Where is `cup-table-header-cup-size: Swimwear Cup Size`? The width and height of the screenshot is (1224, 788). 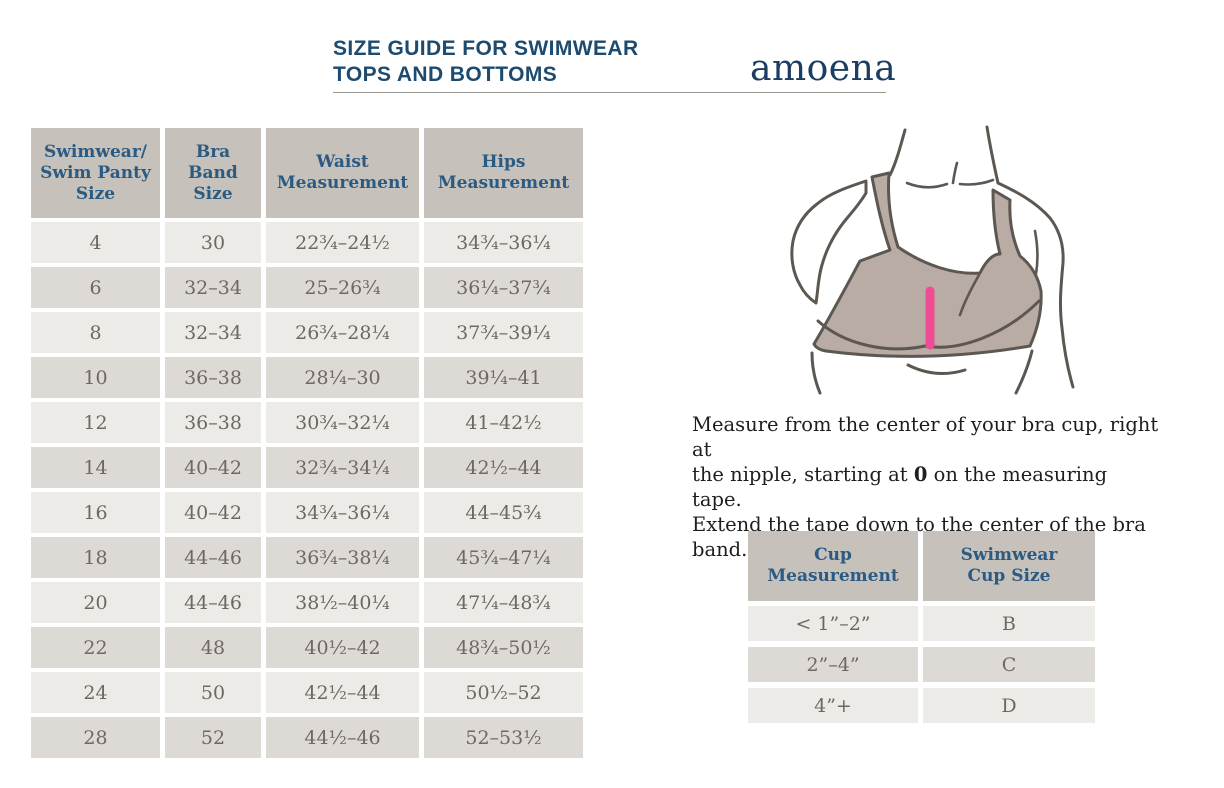 cup-table-header-cup-size: Swimwear Cup Size is located at coordinates (1009, 566).